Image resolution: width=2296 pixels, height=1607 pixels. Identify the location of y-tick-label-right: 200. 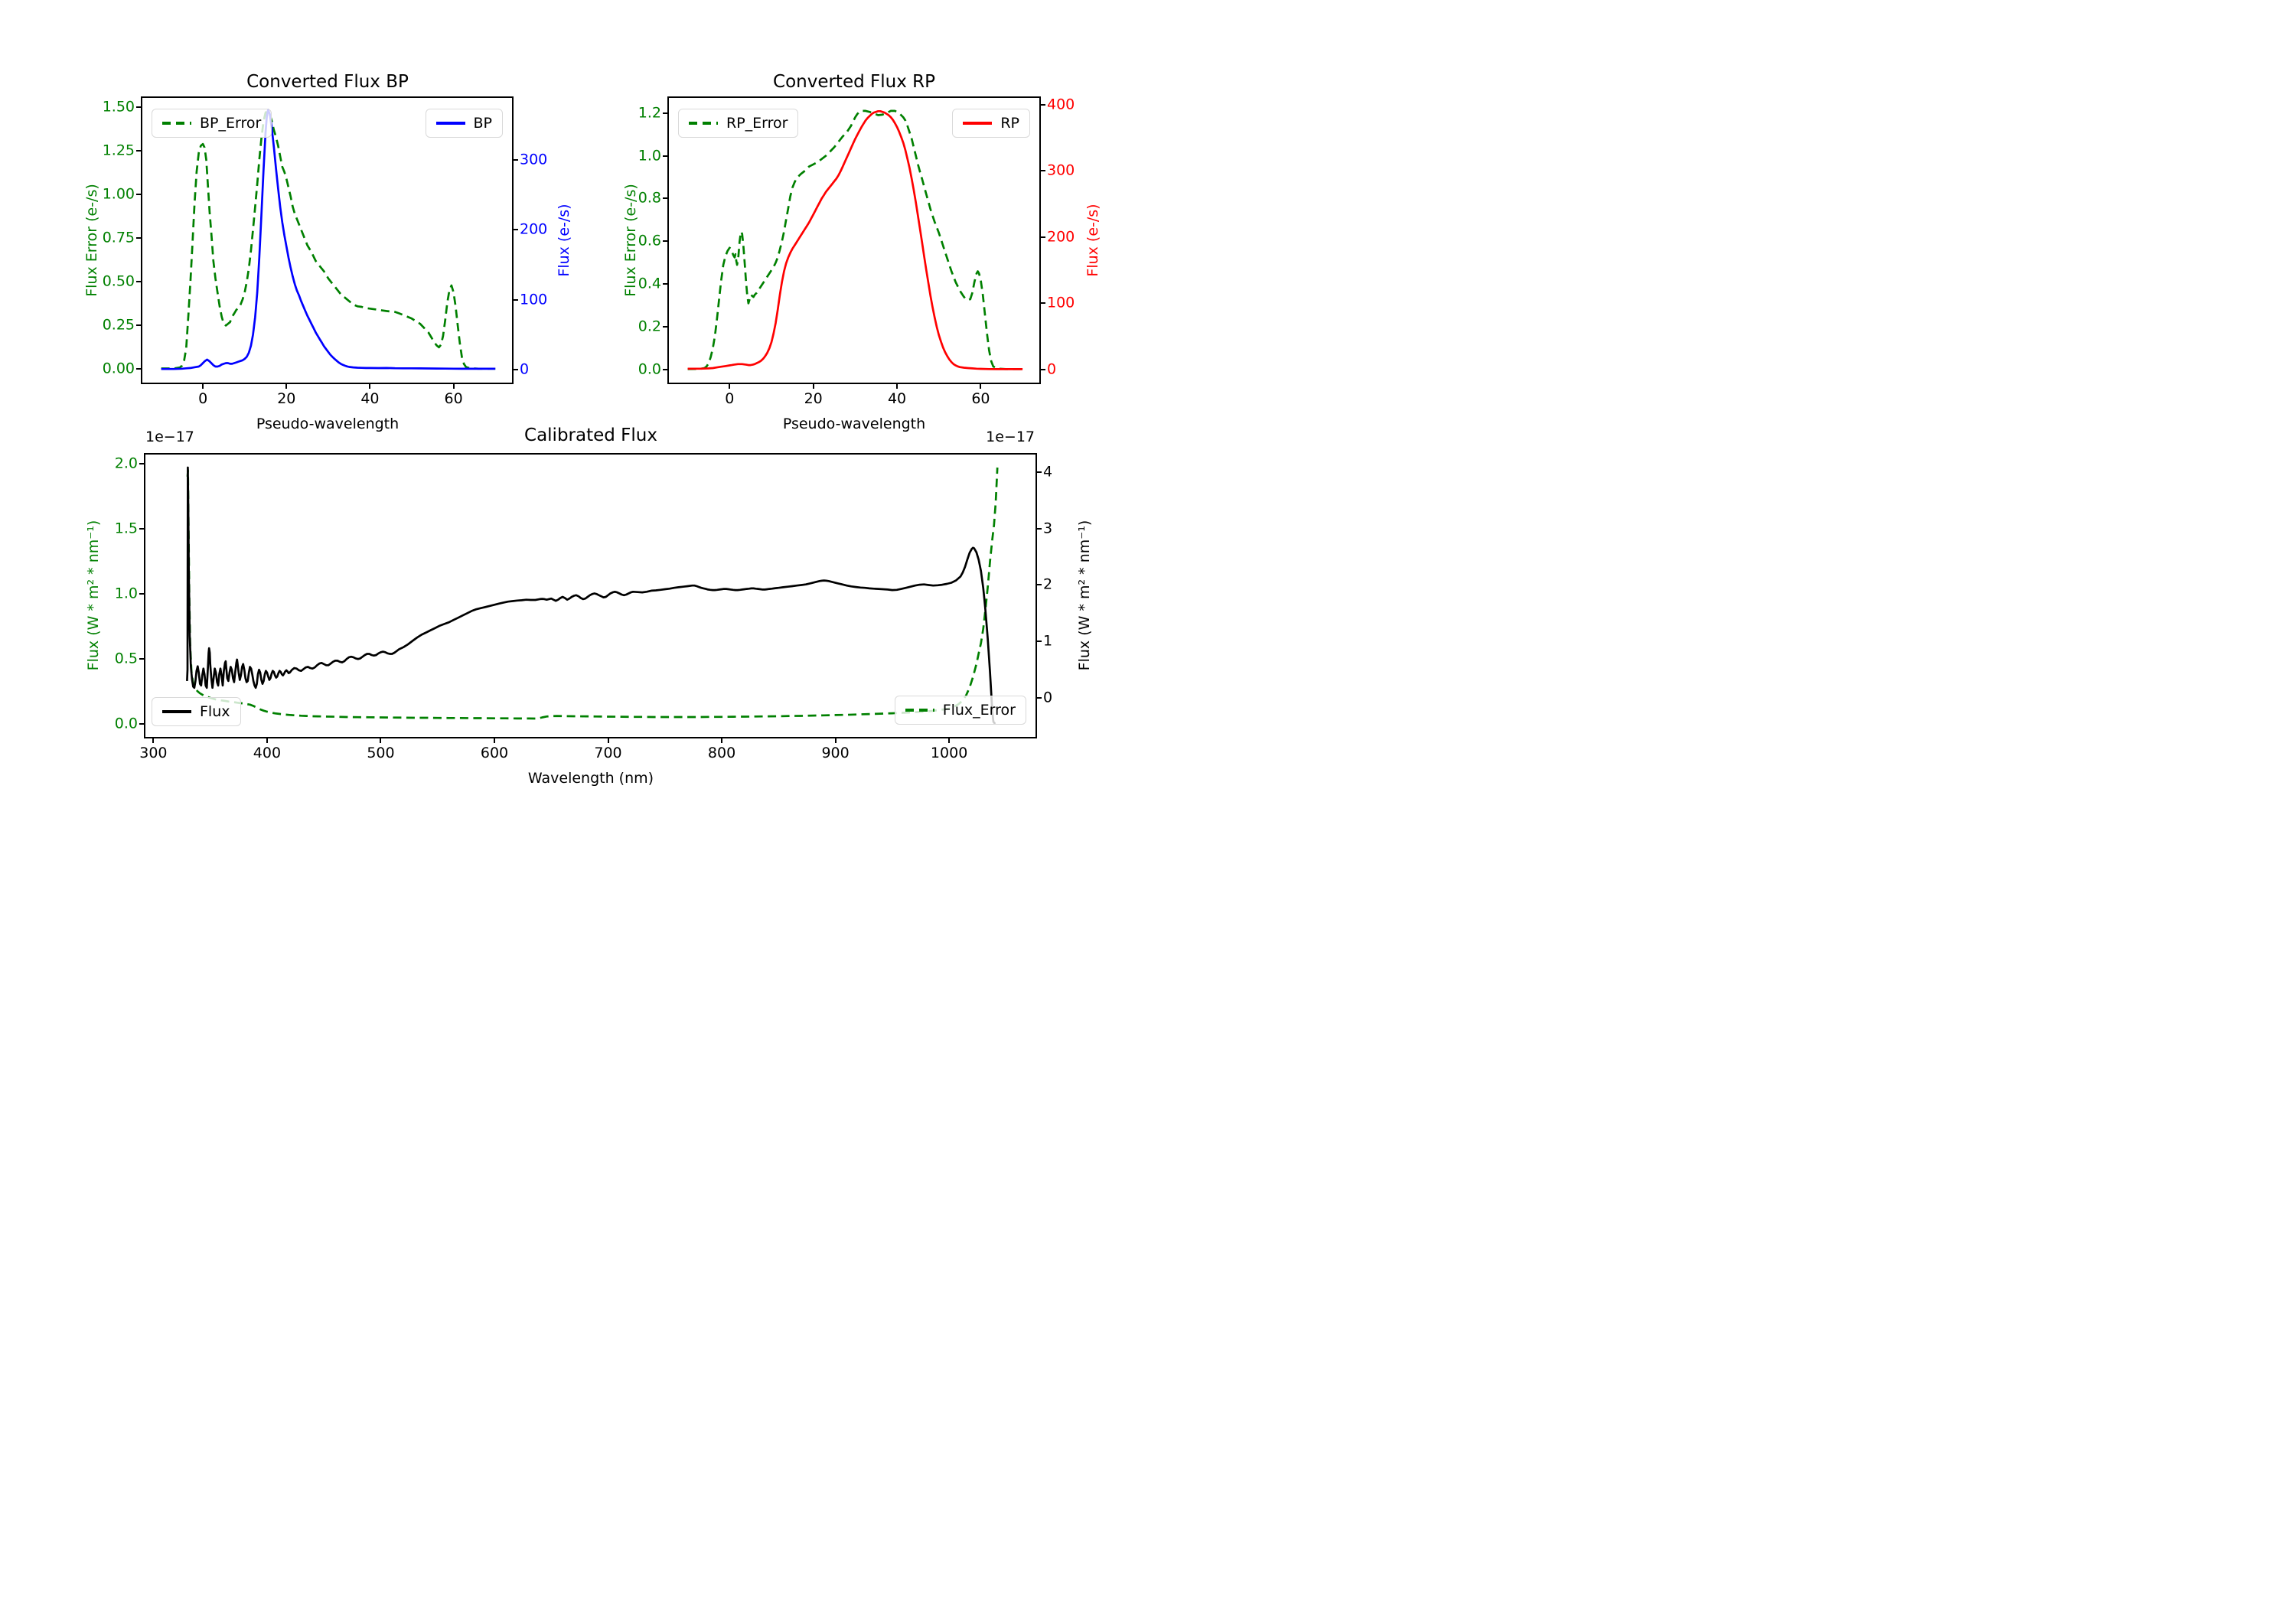
(534, 229).